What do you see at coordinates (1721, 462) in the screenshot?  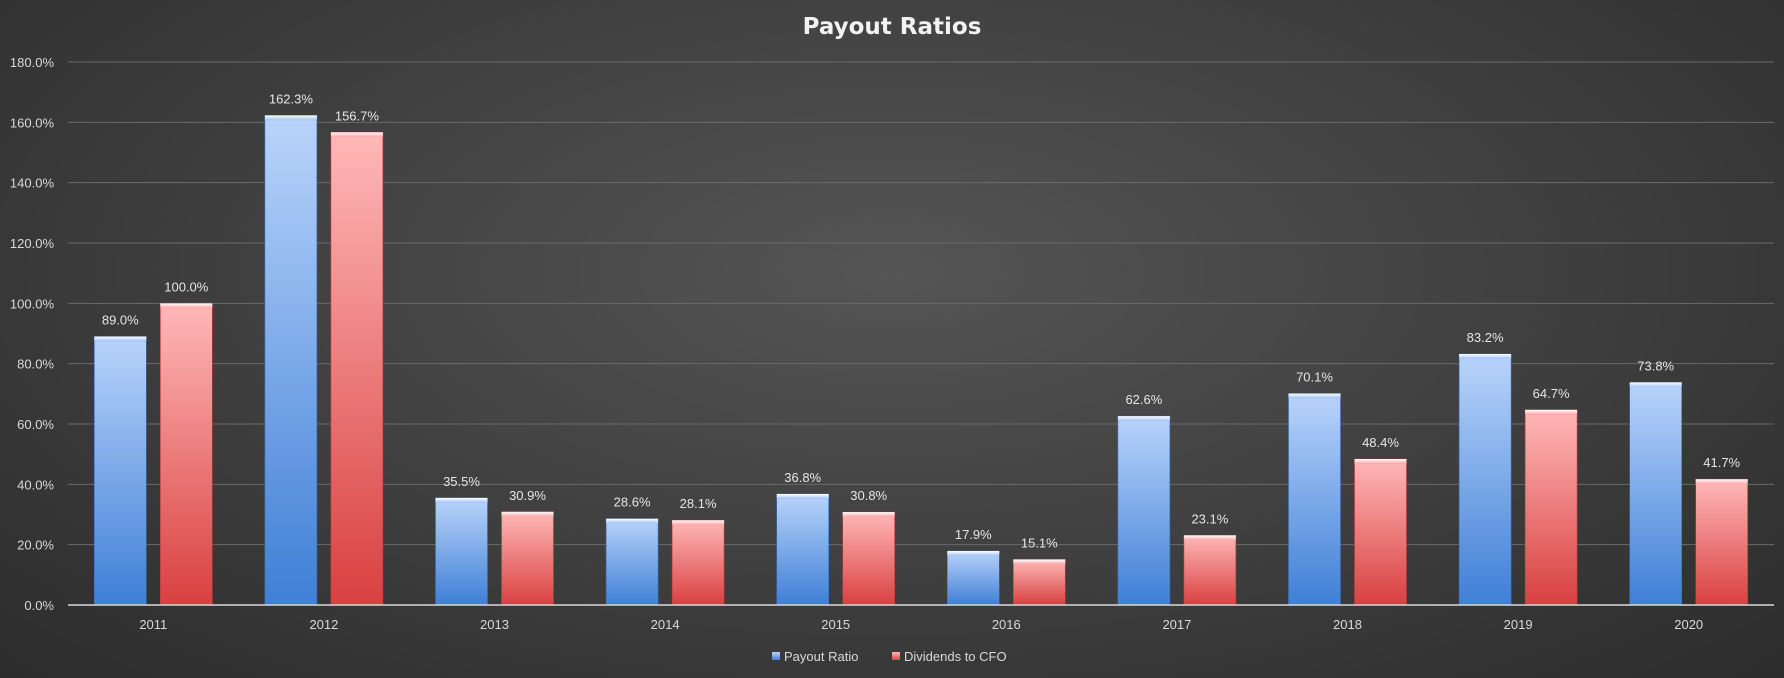 I see `data-label: 41.7%` at bounding box center [1721, 462].